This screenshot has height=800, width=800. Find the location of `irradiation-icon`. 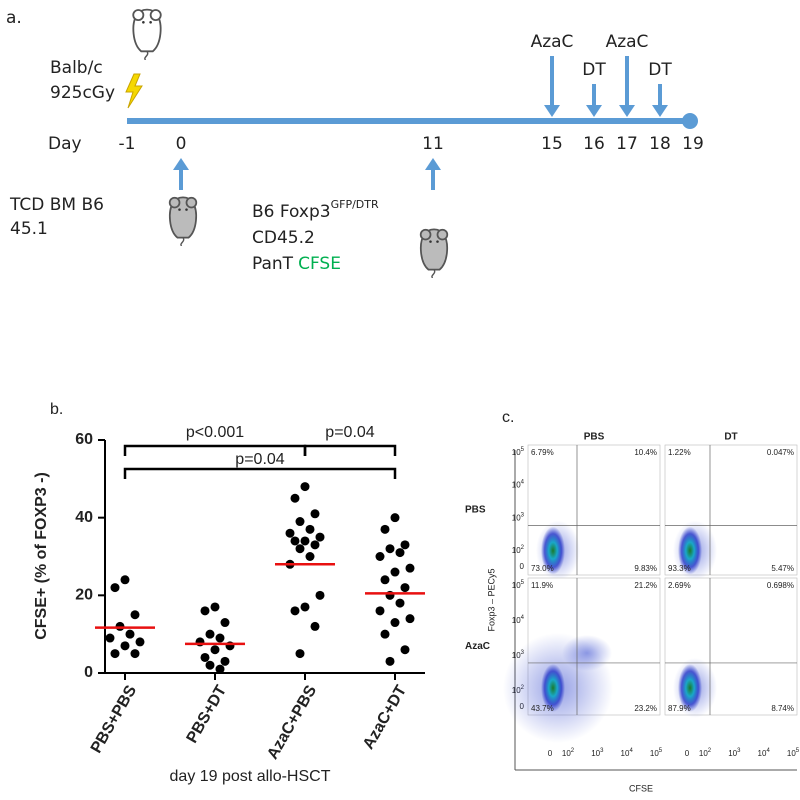

irradiation-icon is located at coordinates (134, 91).